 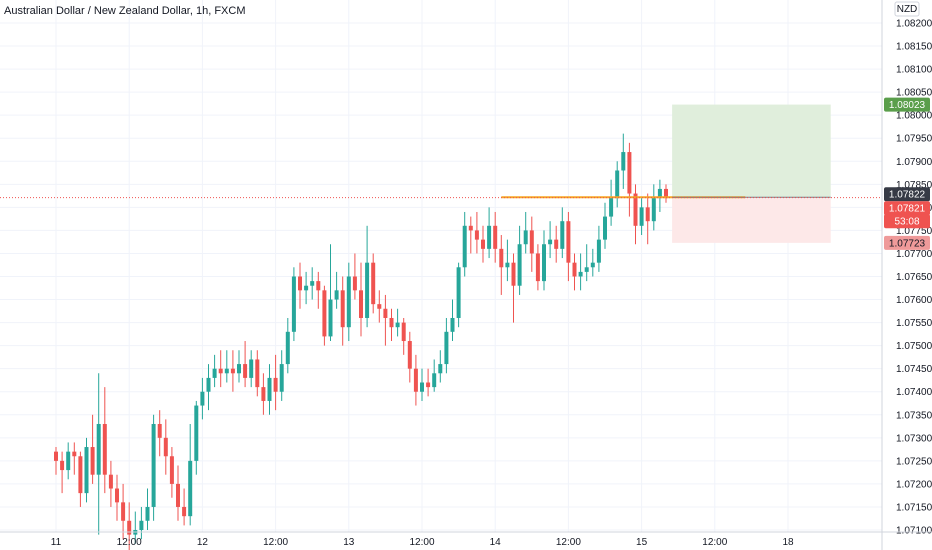 I want to click on countdown-badge: 53:08, so click(x=907, y=221).